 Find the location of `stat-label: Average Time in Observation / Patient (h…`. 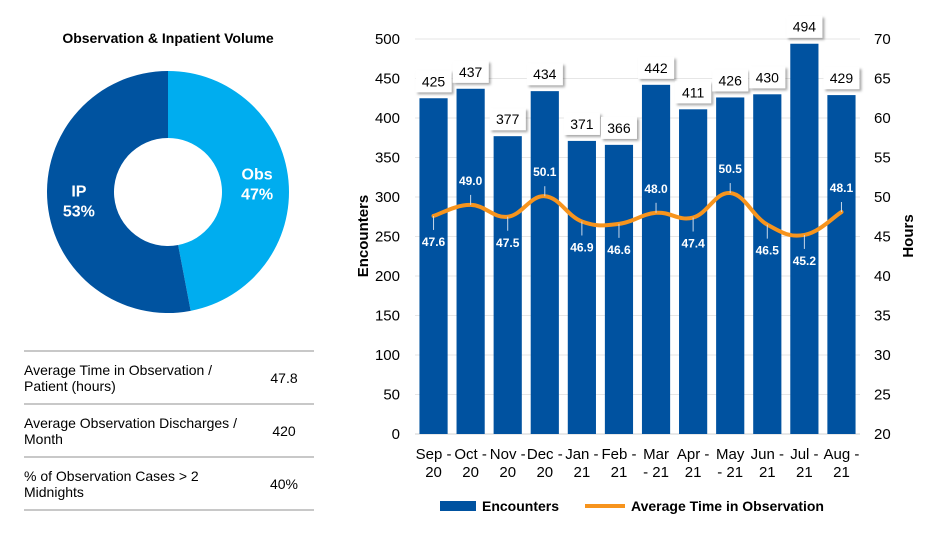

stat-label: Average Time in Observation / Patient (h… is located at coordinates (118, 377).